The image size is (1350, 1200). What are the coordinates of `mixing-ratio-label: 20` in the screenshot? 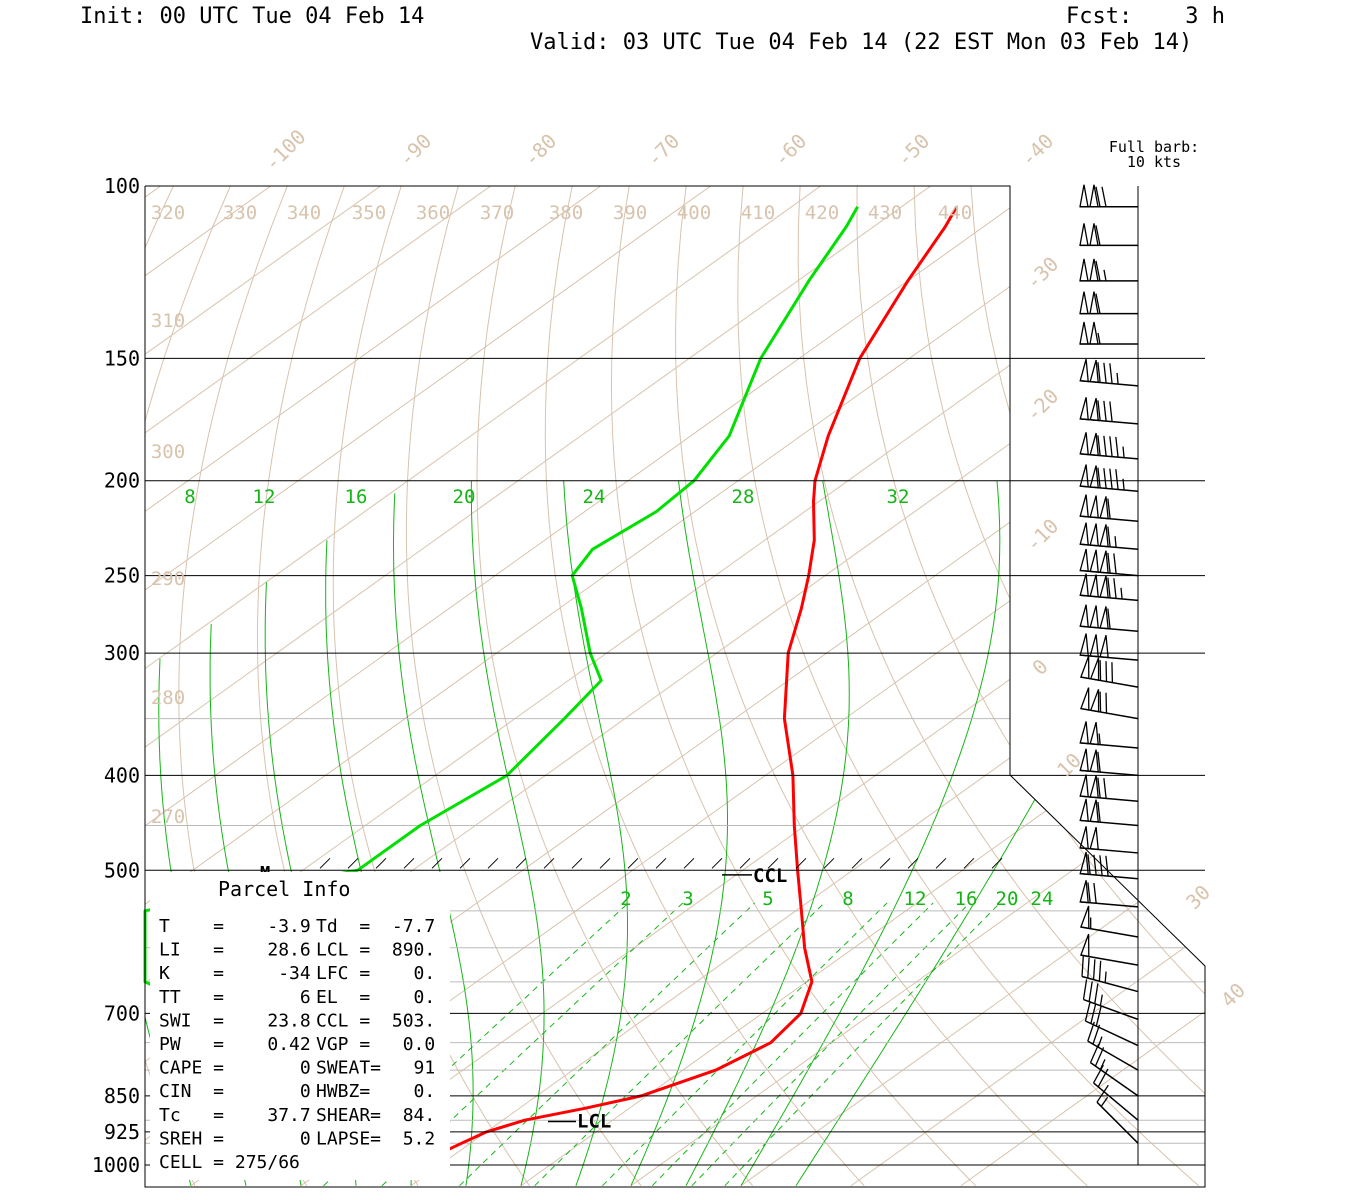 It's located at (1007, 899).